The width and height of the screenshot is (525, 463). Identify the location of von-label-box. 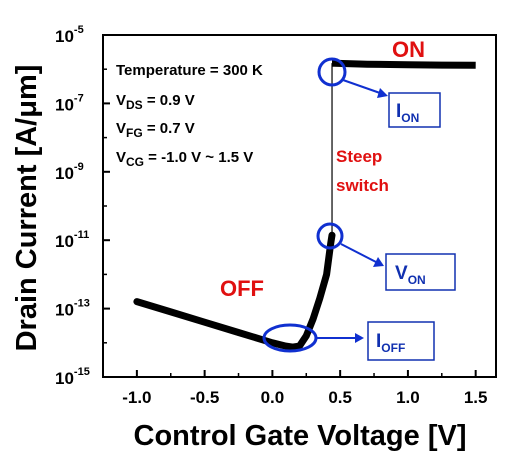
(420, 272).